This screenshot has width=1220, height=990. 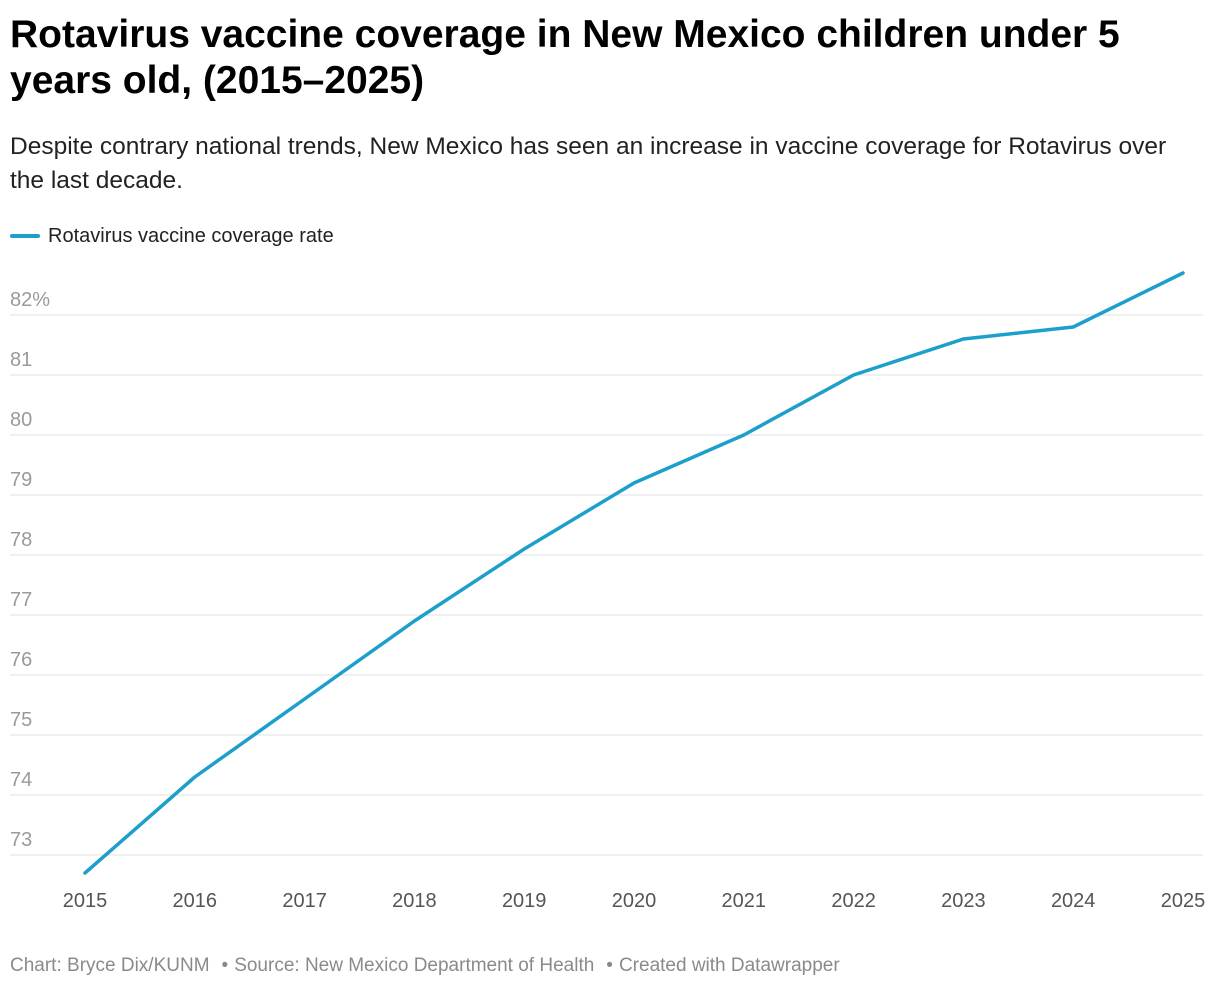 I want to click on y-tick-label: 74, so click(x=21, y=780).